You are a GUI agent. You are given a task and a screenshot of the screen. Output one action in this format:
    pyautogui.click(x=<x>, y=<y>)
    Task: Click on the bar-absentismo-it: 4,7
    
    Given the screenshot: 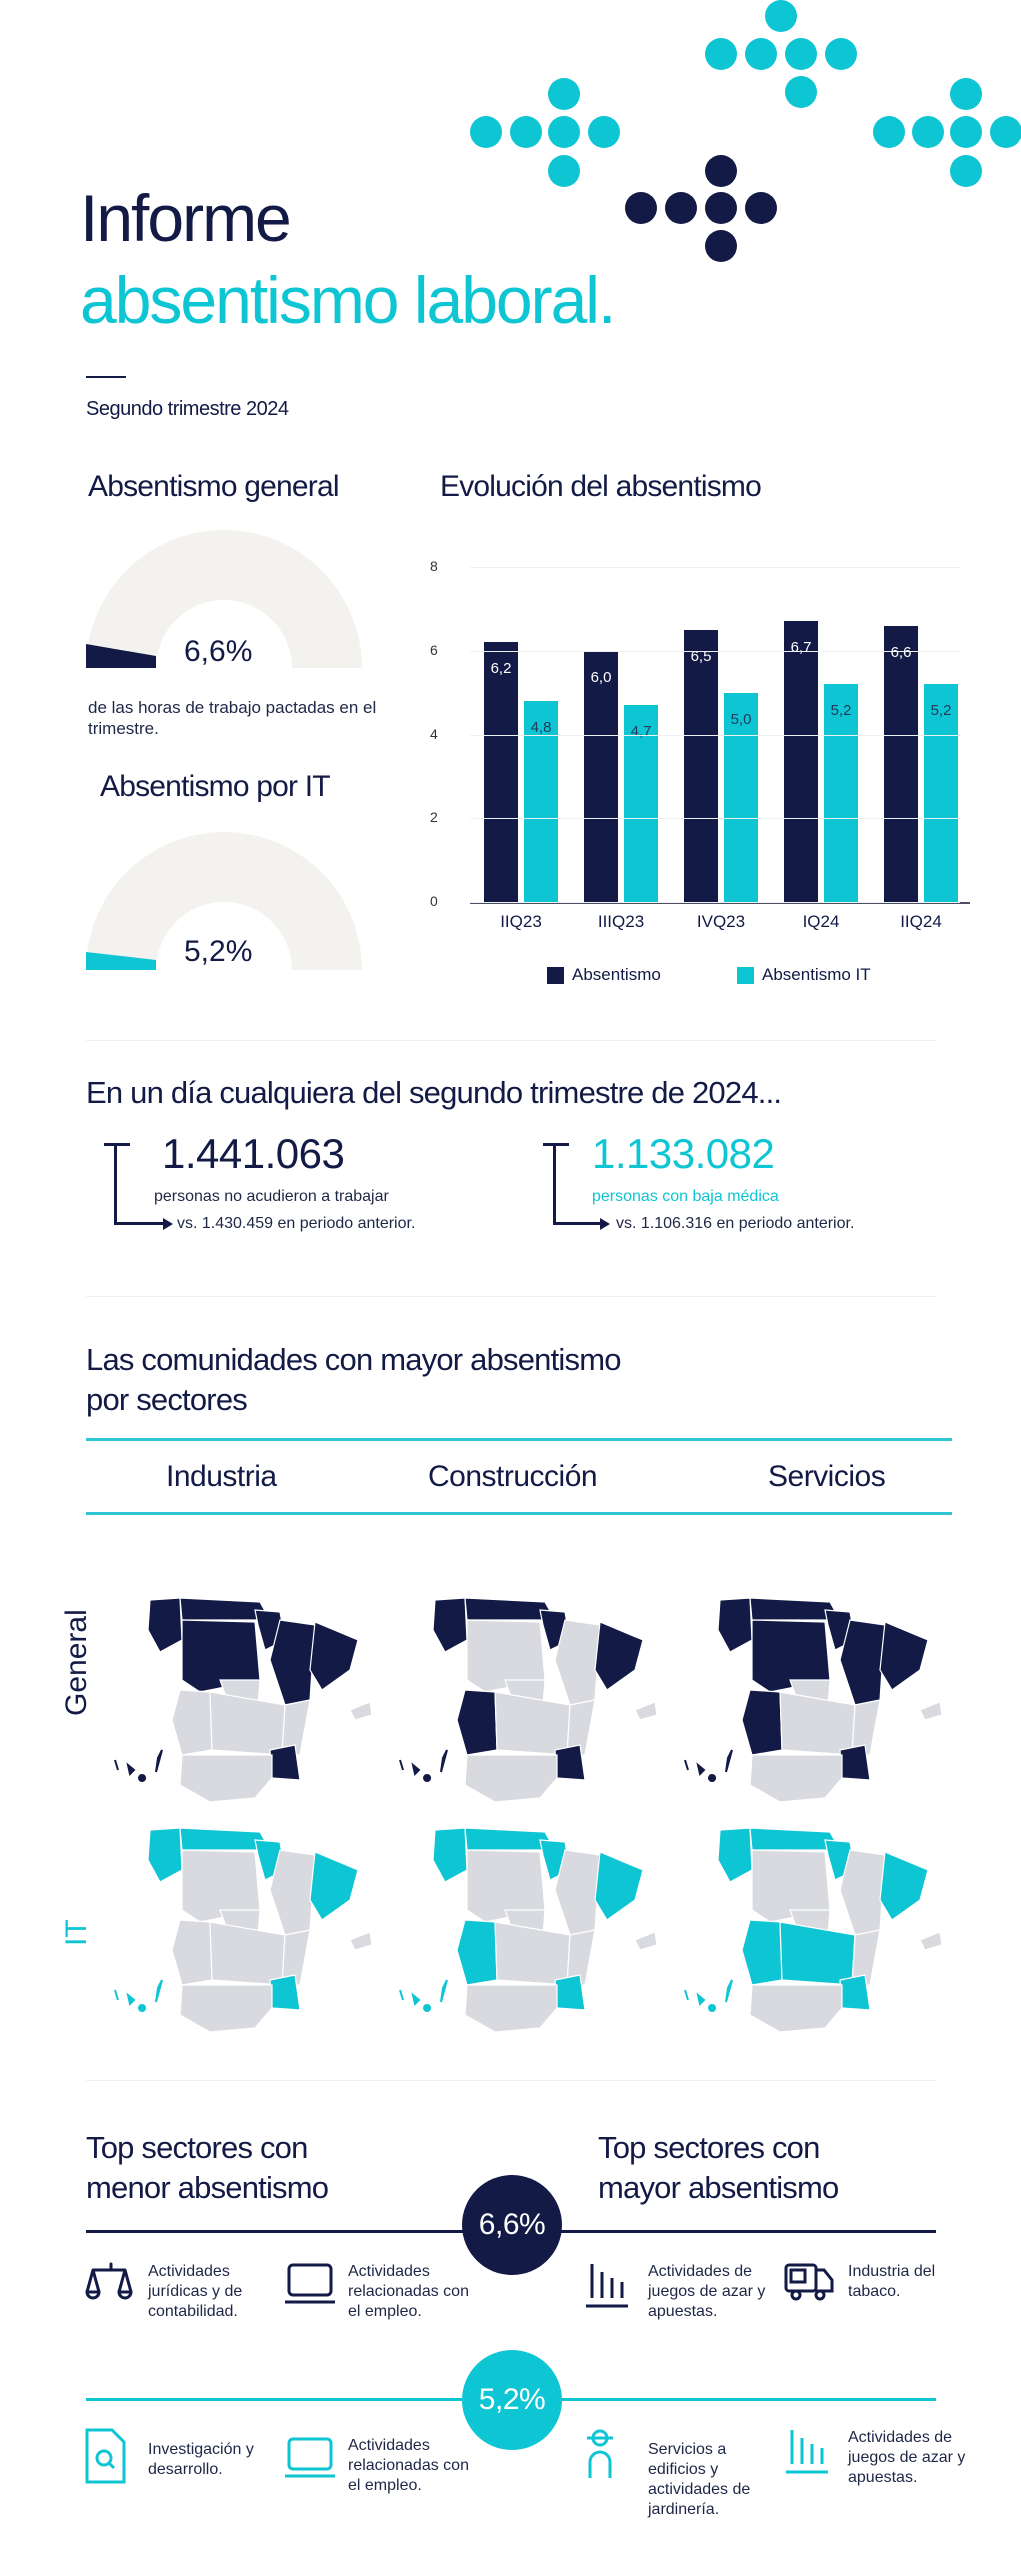 What is the action you would take?
    pyautogui.click(x=641, y=803)
    